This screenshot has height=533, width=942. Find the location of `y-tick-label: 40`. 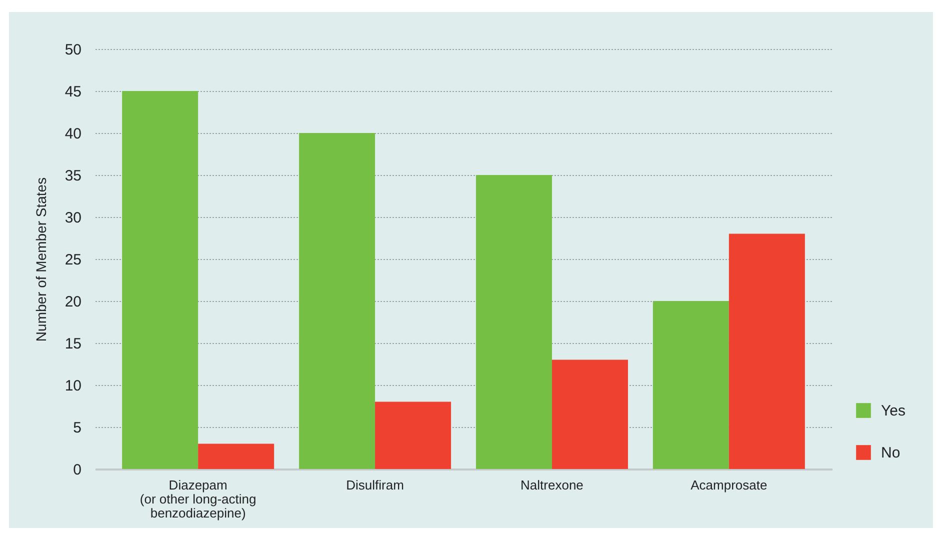

y-tick-label: 40 is located at coordinates (73, 134).